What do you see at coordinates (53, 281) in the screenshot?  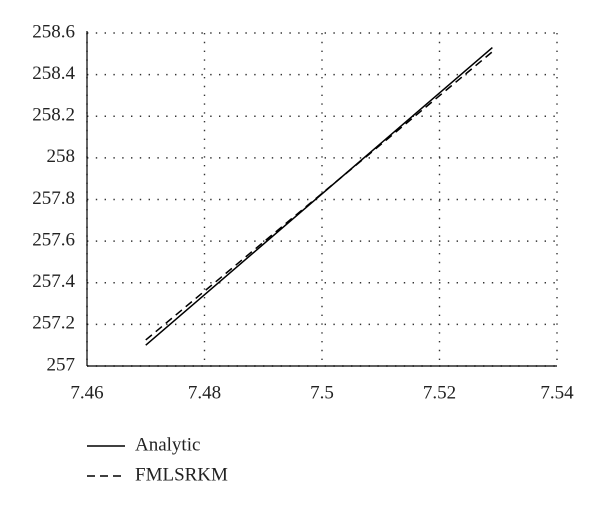 I see `y-tick-label: 257.4` at bounding box center [53, 281].